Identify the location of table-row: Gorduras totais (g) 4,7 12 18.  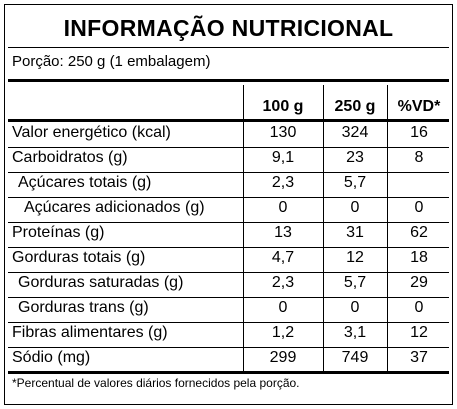
(228, 259).